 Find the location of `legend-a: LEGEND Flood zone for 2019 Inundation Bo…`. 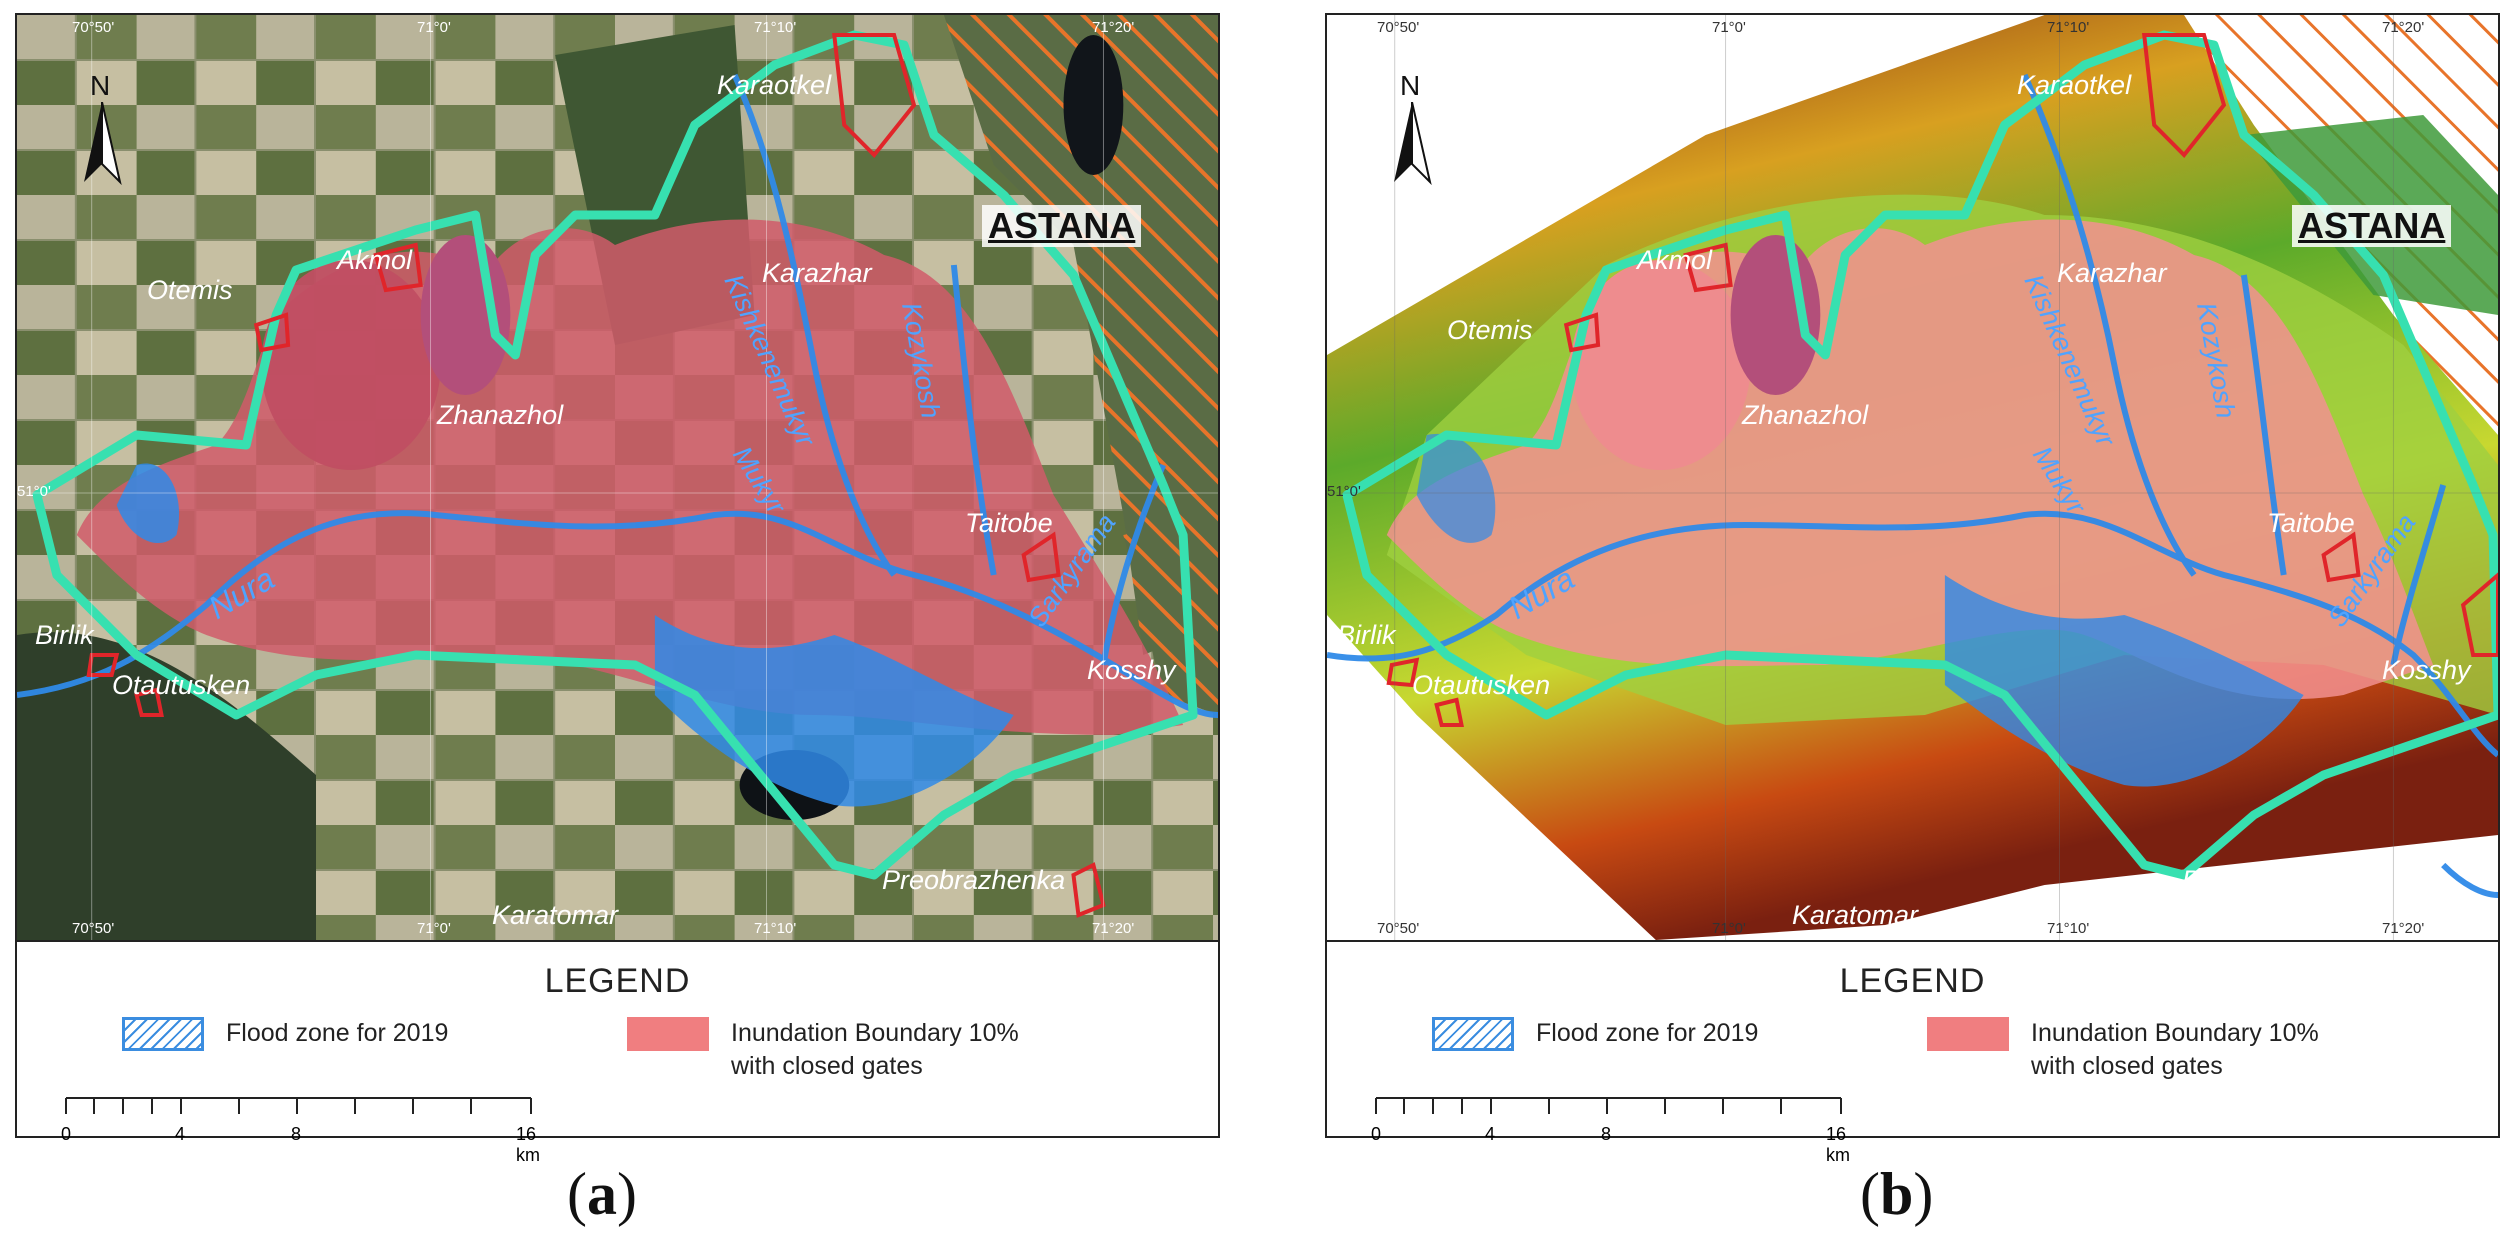

legend-a: LEGEND Flood zone for 2019 Inundation Bo… is located at coordinates (617, 1053).